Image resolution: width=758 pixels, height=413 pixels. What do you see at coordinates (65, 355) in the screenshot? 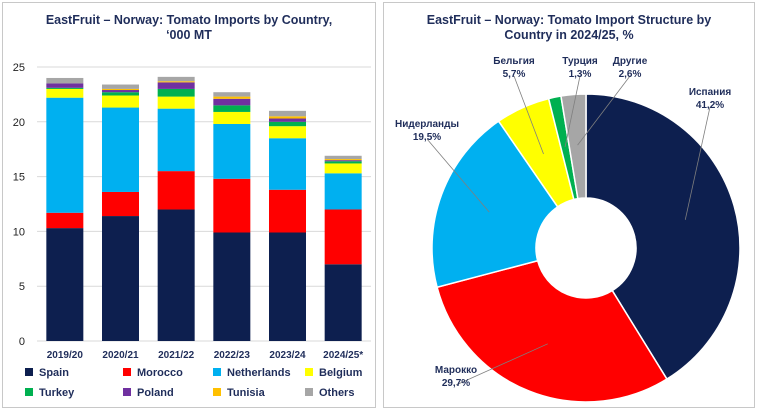
I see `x-tick-label: 2019/20` at bounding box center [65, 355].